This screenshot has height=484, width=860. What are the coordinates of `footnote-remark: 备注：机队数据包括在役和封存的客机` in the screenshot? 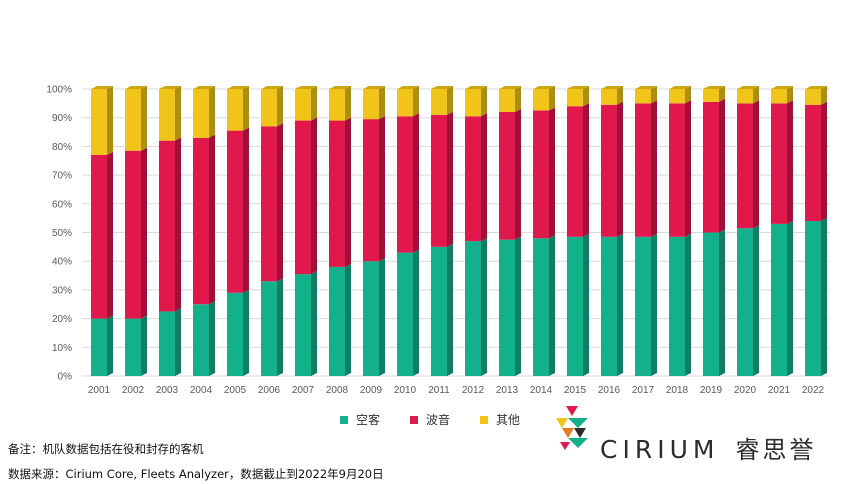 It's located at (106, 449).